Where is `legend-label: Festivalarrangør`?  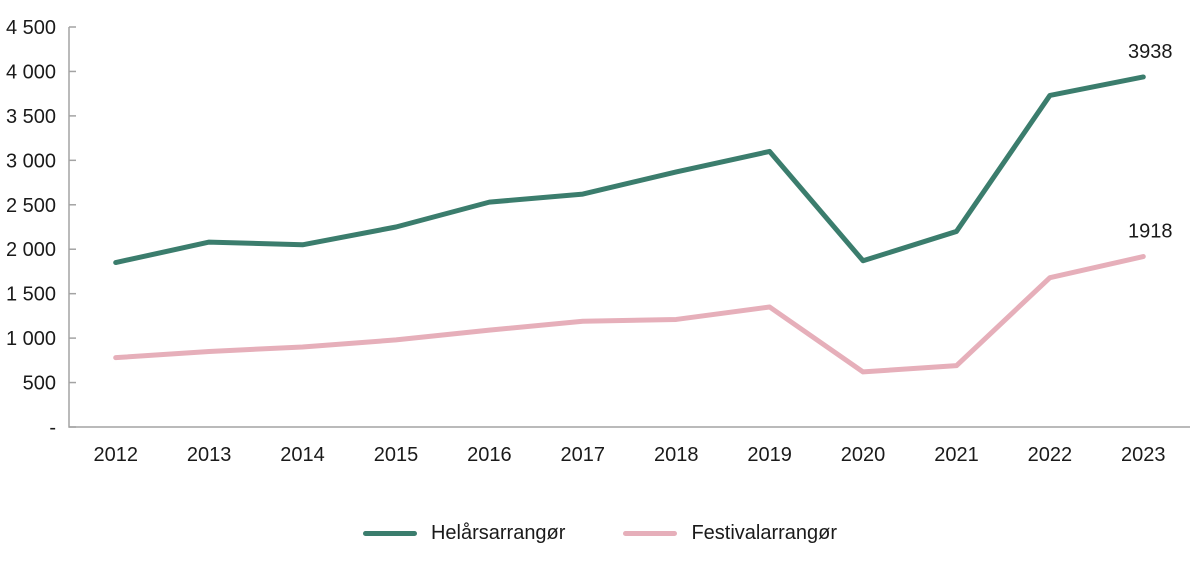
legend-label: Festivalarrangør is located at coordinates (764, 533).